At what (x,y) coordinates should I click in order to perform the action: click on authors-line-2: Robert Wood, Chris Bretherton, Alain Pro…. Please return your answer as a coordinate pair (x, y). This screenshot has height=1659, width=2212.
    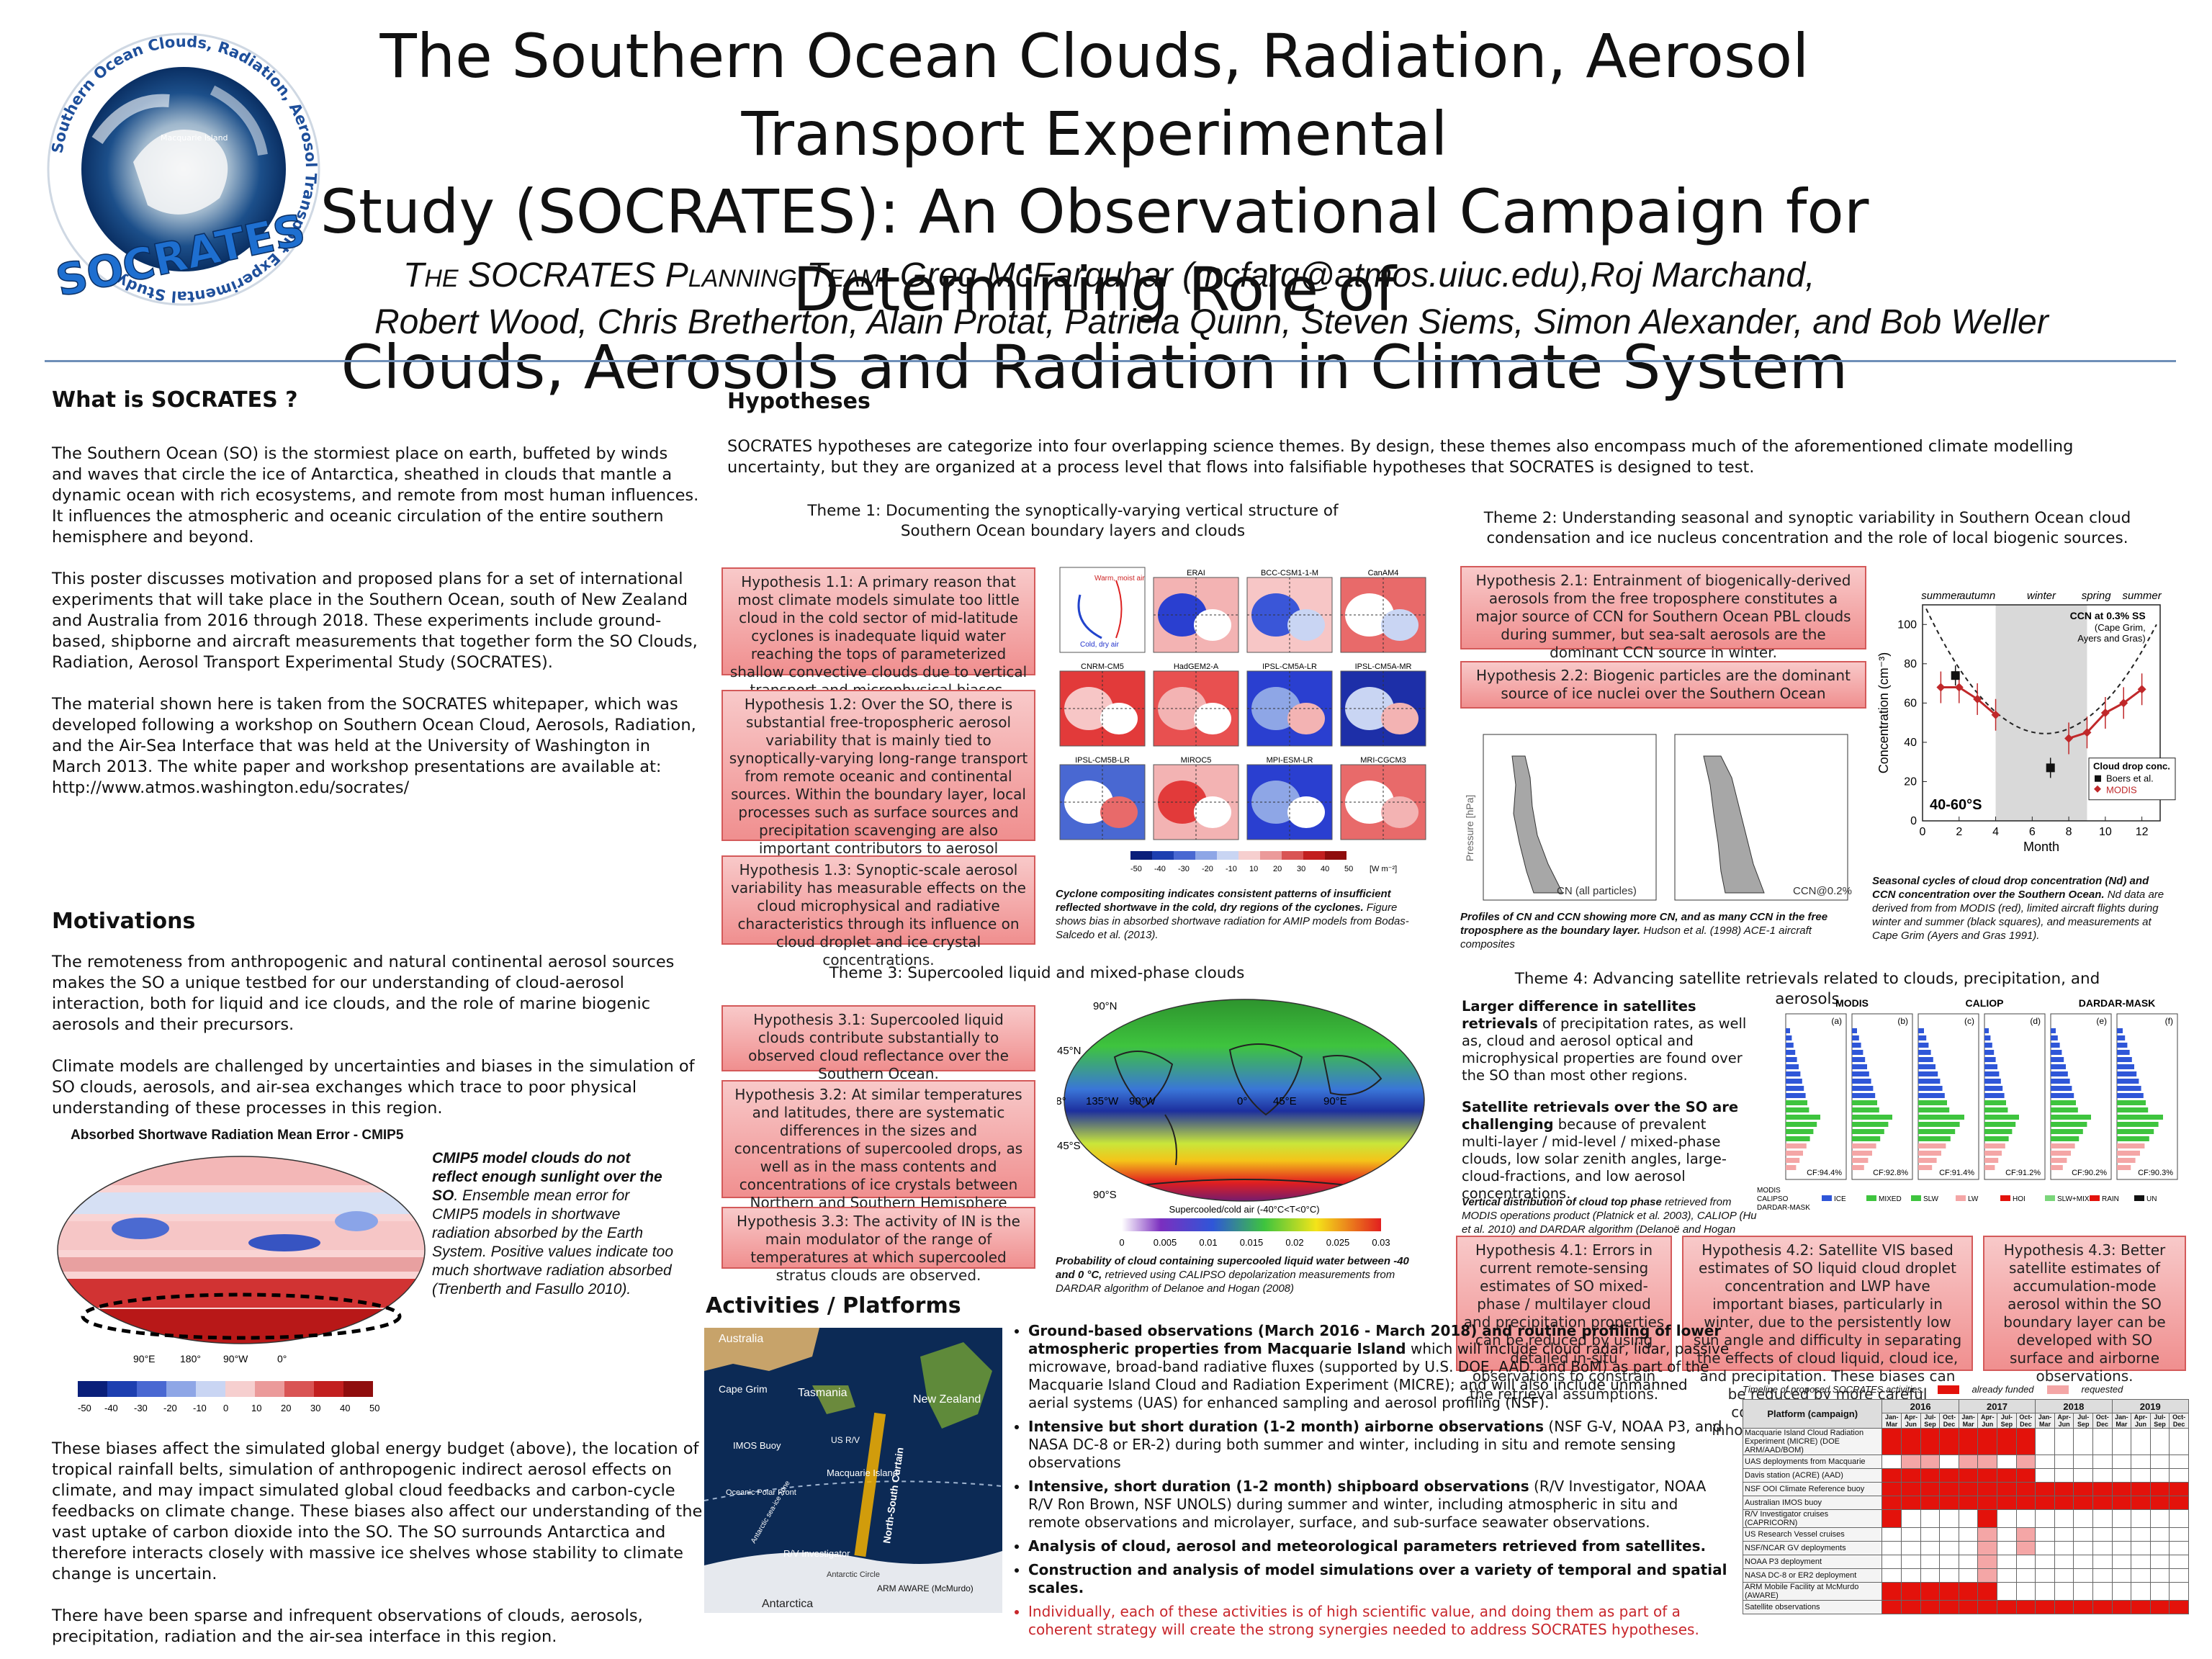
    Looking at the image, I should click on (1211, 322).